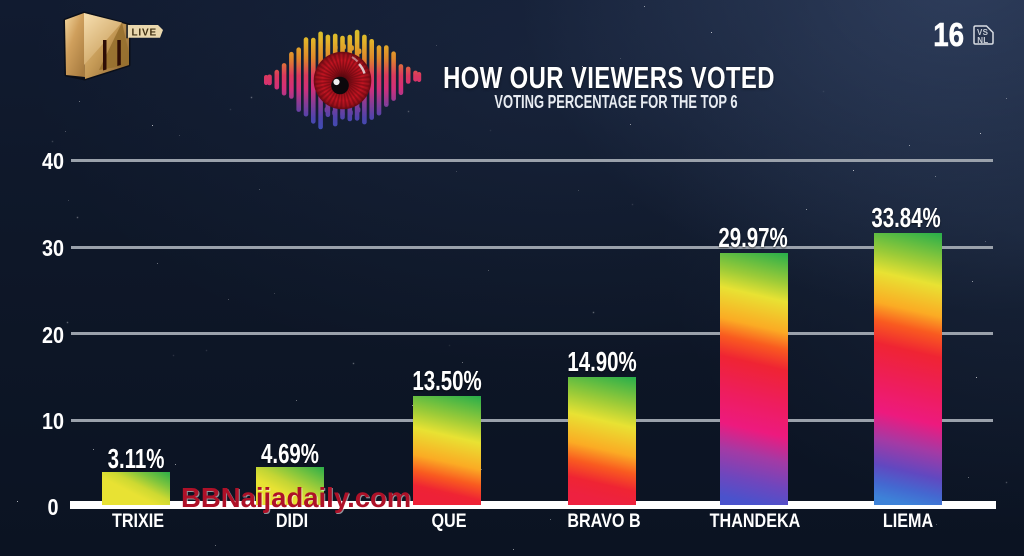 The width and height of the screenshot is (1024, 556). Describe the element at coordinates (983, 32) in the screenshot. I see `svg-text: VS` at that location.